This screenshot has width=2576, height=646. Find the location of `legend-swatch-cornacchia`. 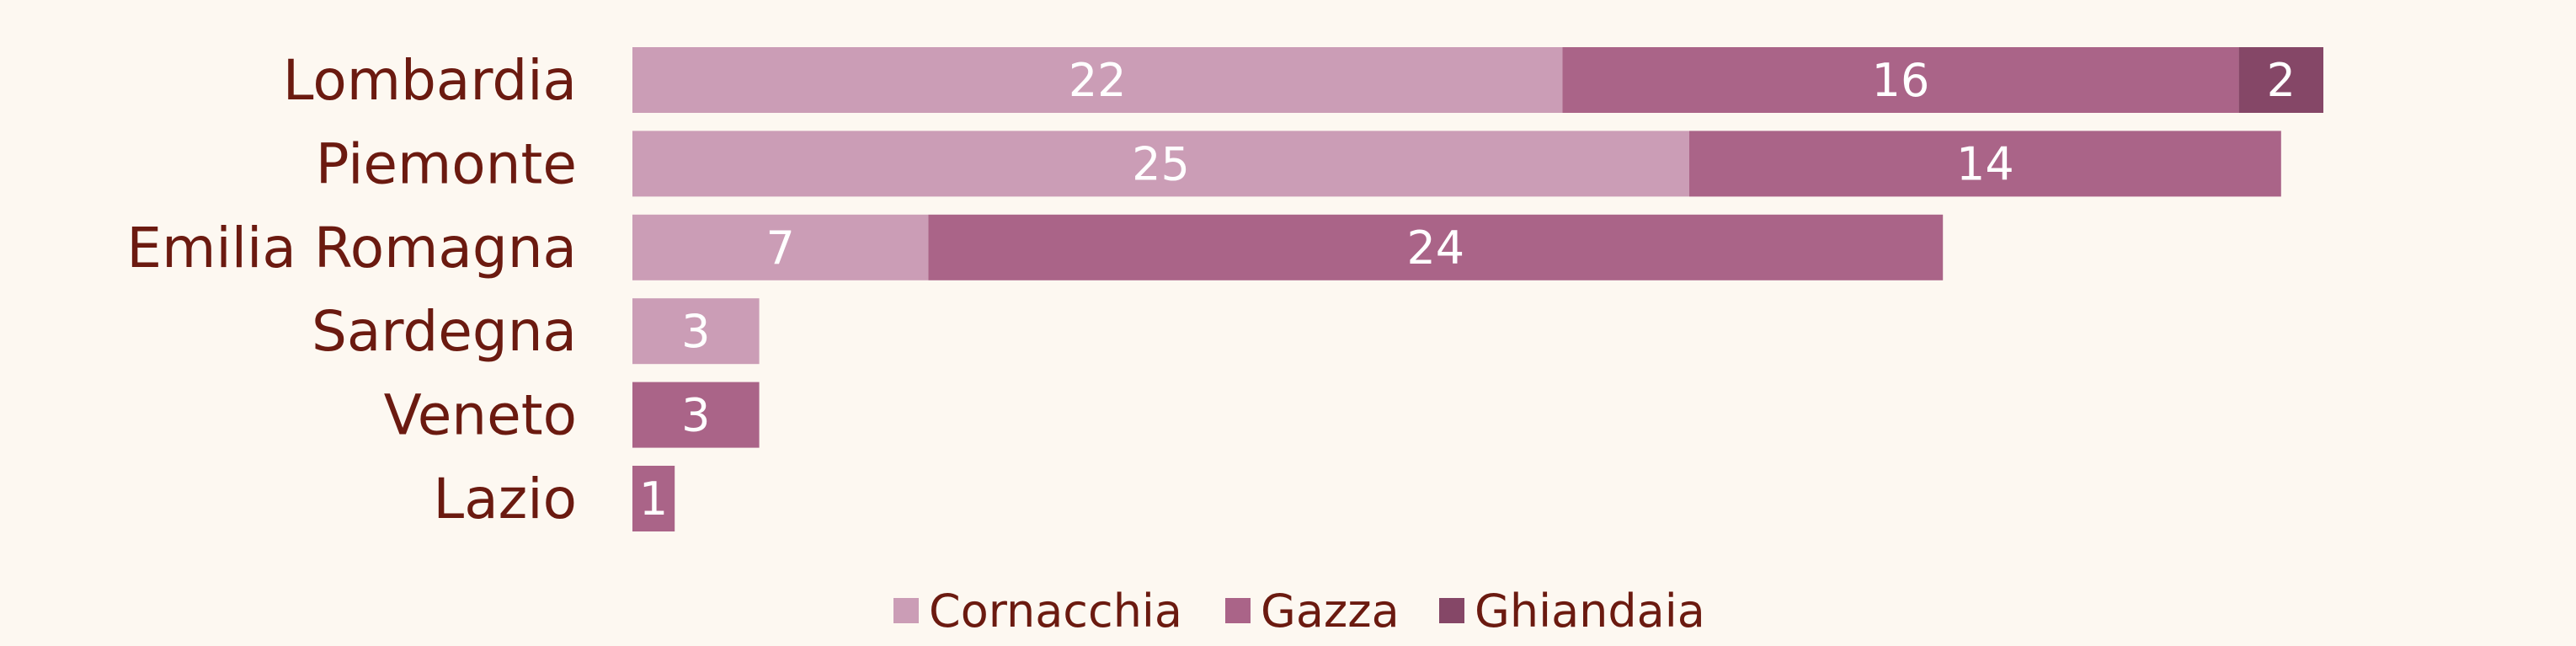

legend-swatch-cornacchia is located at coordinates (906, 610).